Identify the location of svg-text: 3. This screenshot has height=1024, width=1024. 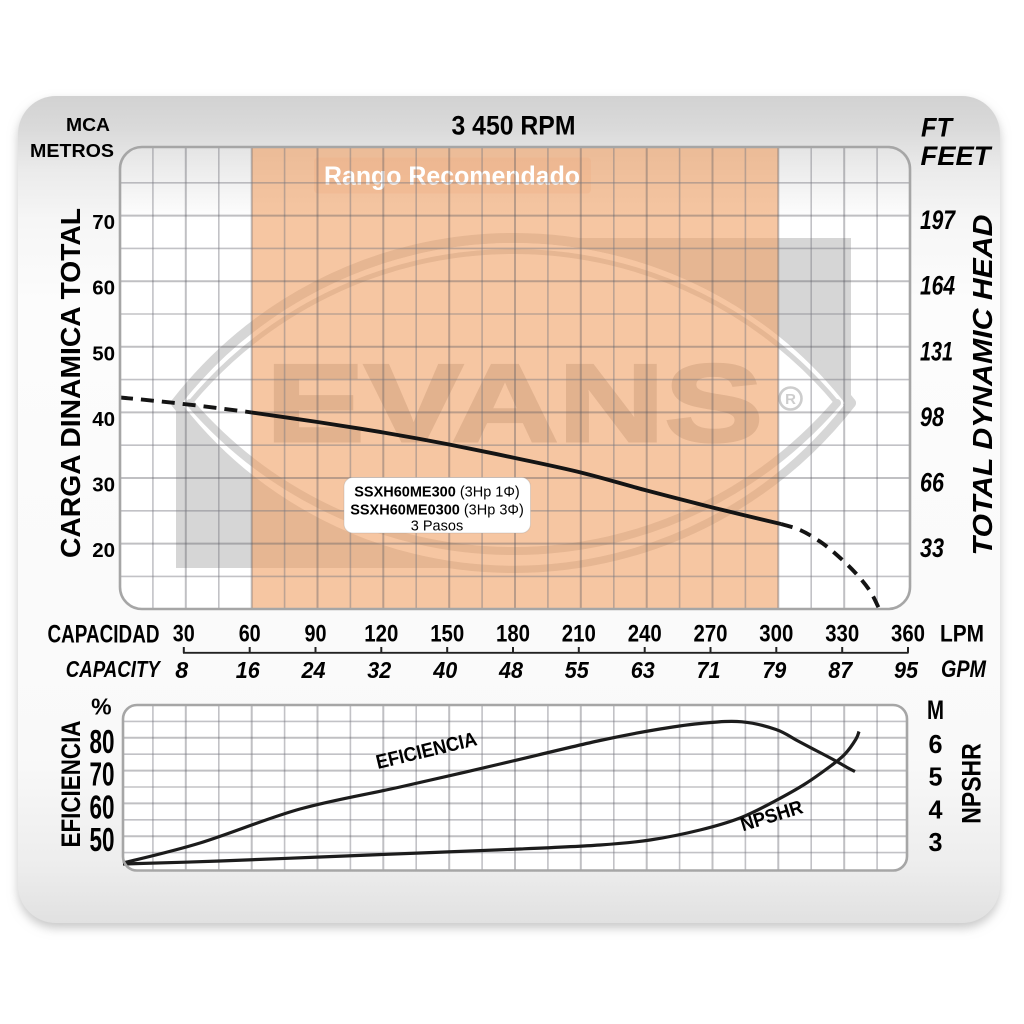
(936, 842).